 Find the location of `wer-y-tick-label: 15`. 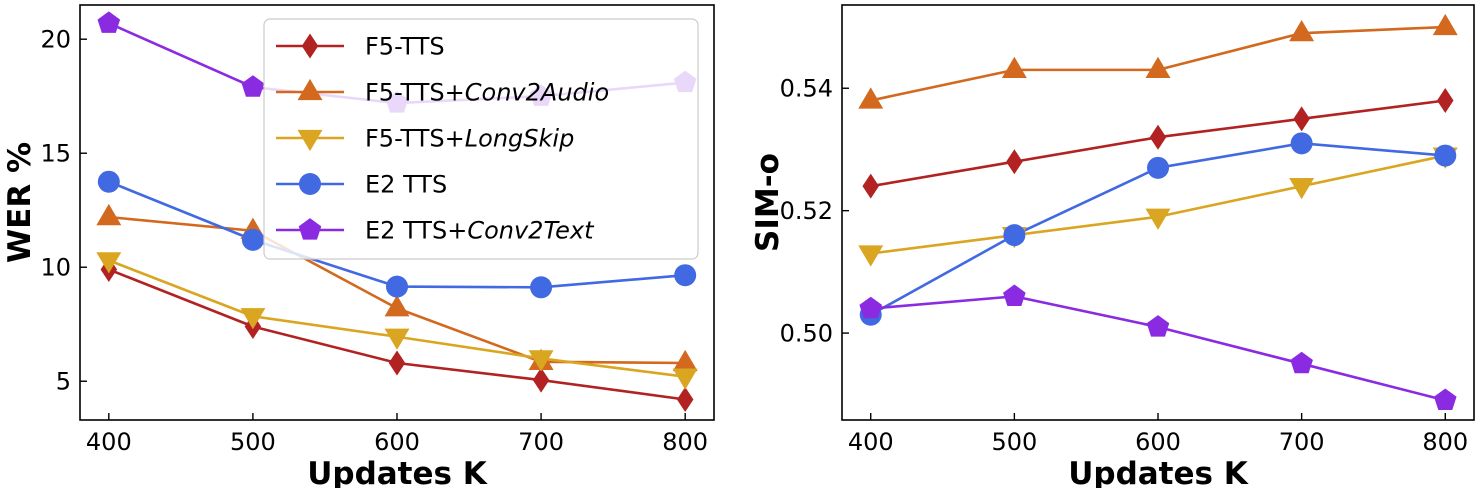

wer-y-tick-label: 15 is located at coordinates (55, 154).